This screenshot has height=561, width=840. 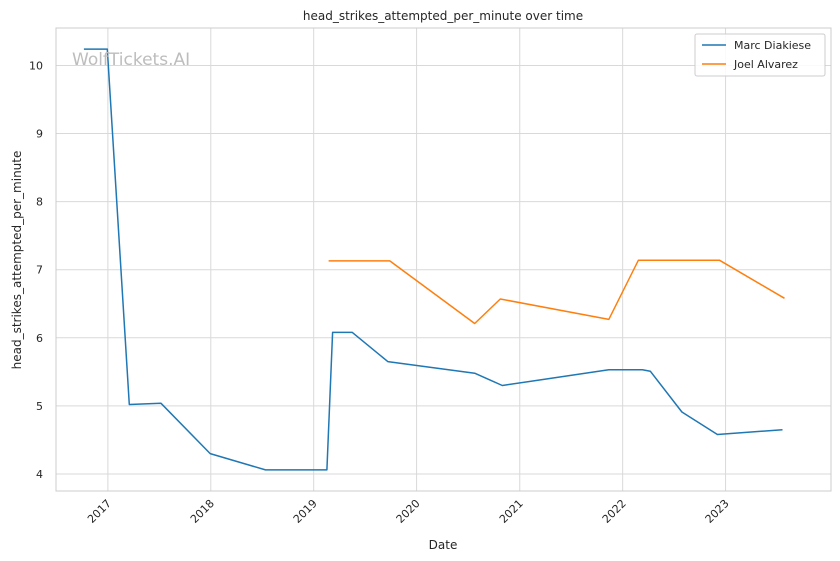 I want to click on x-tick-label: 2021, so click(x=511, y=511).